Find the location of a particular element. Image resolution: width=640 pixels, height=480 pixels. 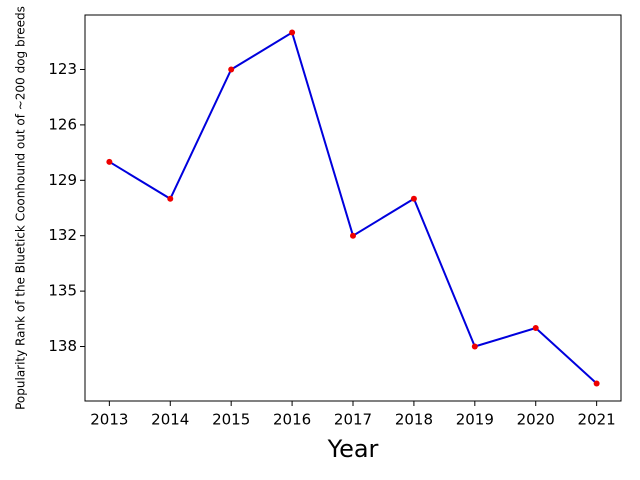

x-tick-label: 2018 is located at coordinates (414, 420).